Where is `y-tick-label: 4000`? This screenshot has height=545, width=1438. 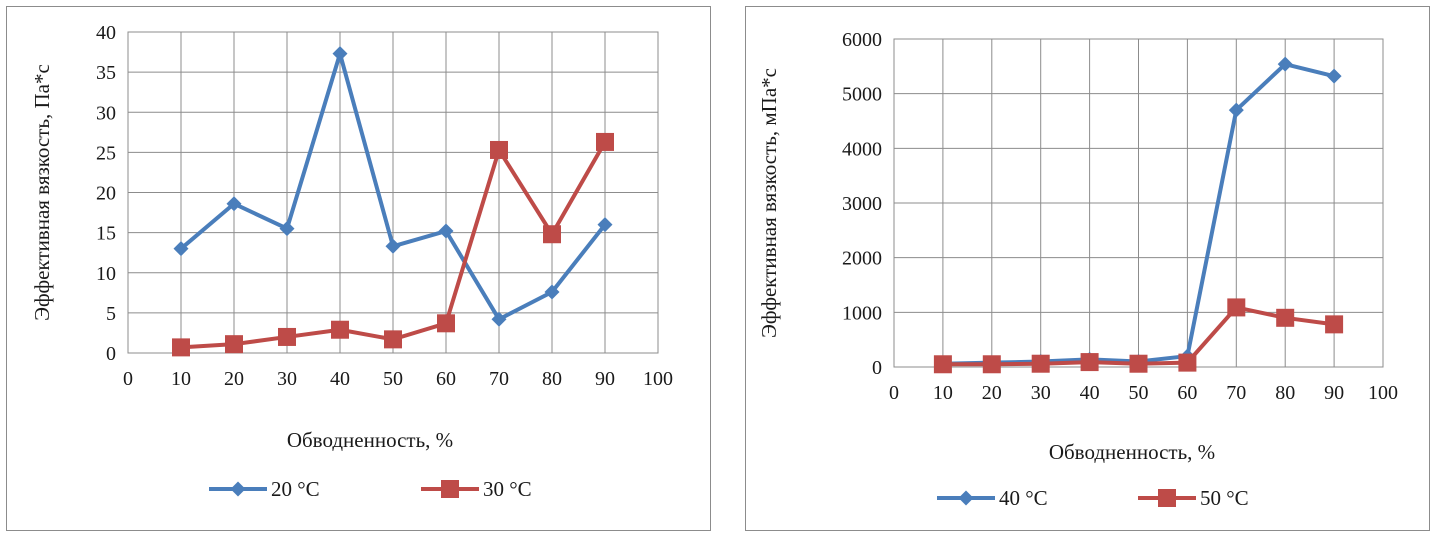 y-tick-label: 4000 is located at coordinates (862, 149).